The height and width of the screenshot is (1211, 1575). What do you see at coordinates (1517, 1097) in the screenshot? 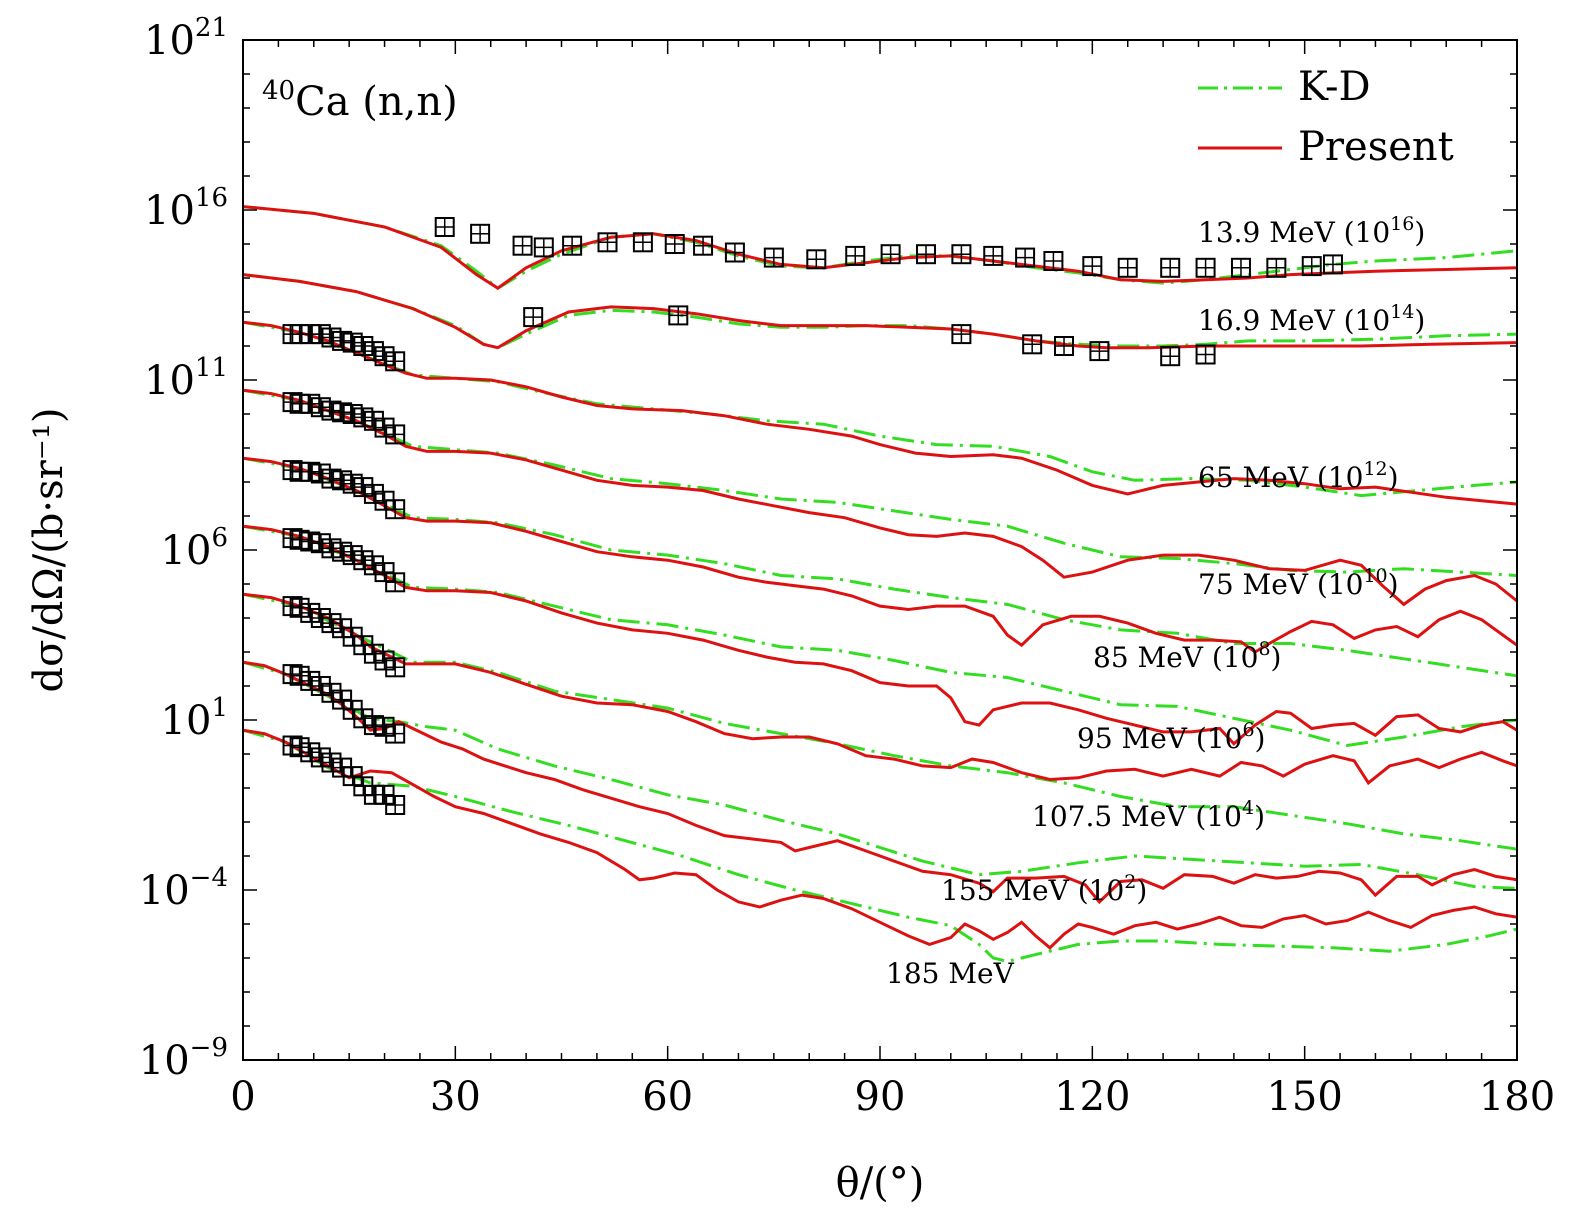
I see `x-tick-label: 180` at bounding box center [1517, 1097].